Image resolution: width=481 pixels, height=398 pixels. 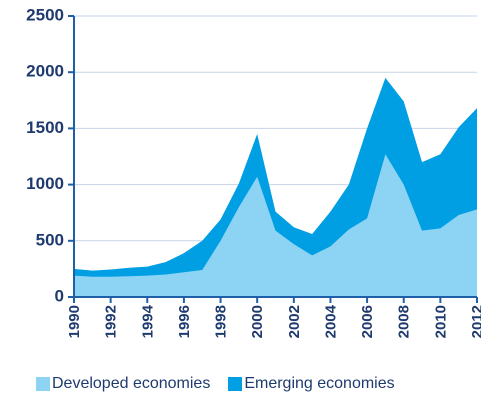 I want to click on x-tick-label-2008: 2008, so click(x=404, y=321).